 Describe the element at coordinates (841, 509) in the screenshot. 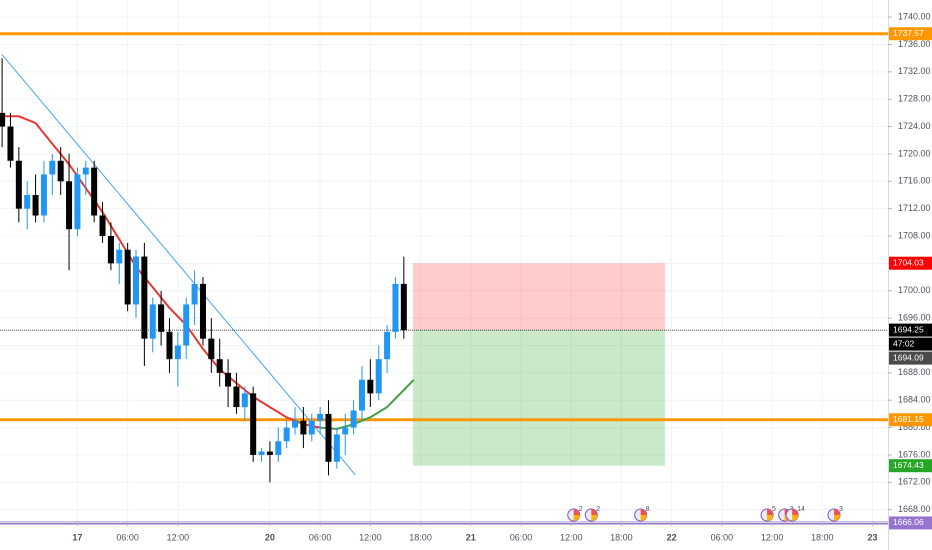

I see `event-count: 3` at that location.